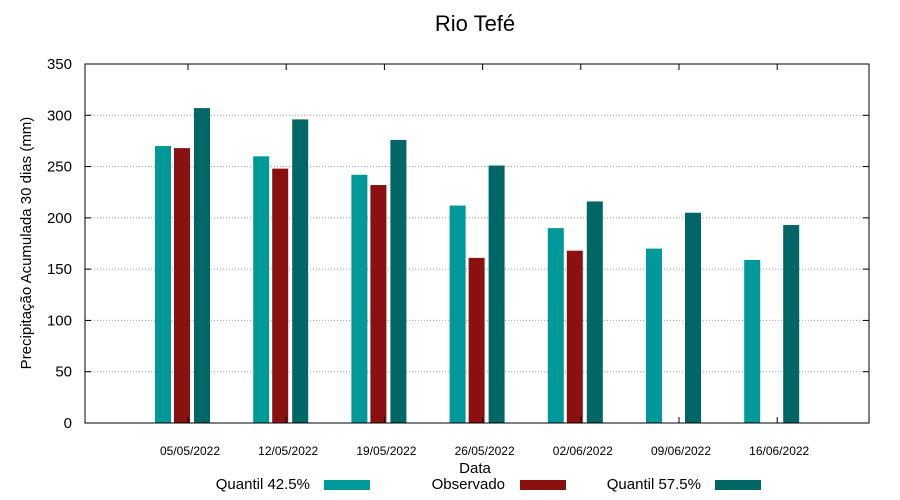 Image resolution: width=900 pixels, height=500 pixels. What do you see at coordinates (63, 372) in the screenshot?
I see `y-tick-label: 50` at bounding box center [63, 372].